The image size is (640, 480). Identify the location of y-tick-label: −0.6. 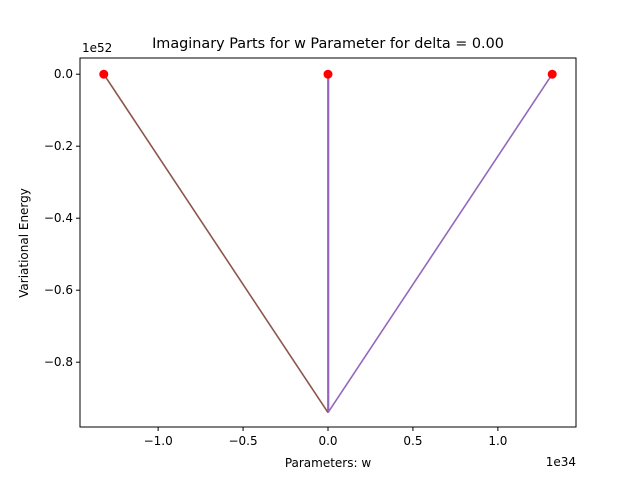
(58, 290).